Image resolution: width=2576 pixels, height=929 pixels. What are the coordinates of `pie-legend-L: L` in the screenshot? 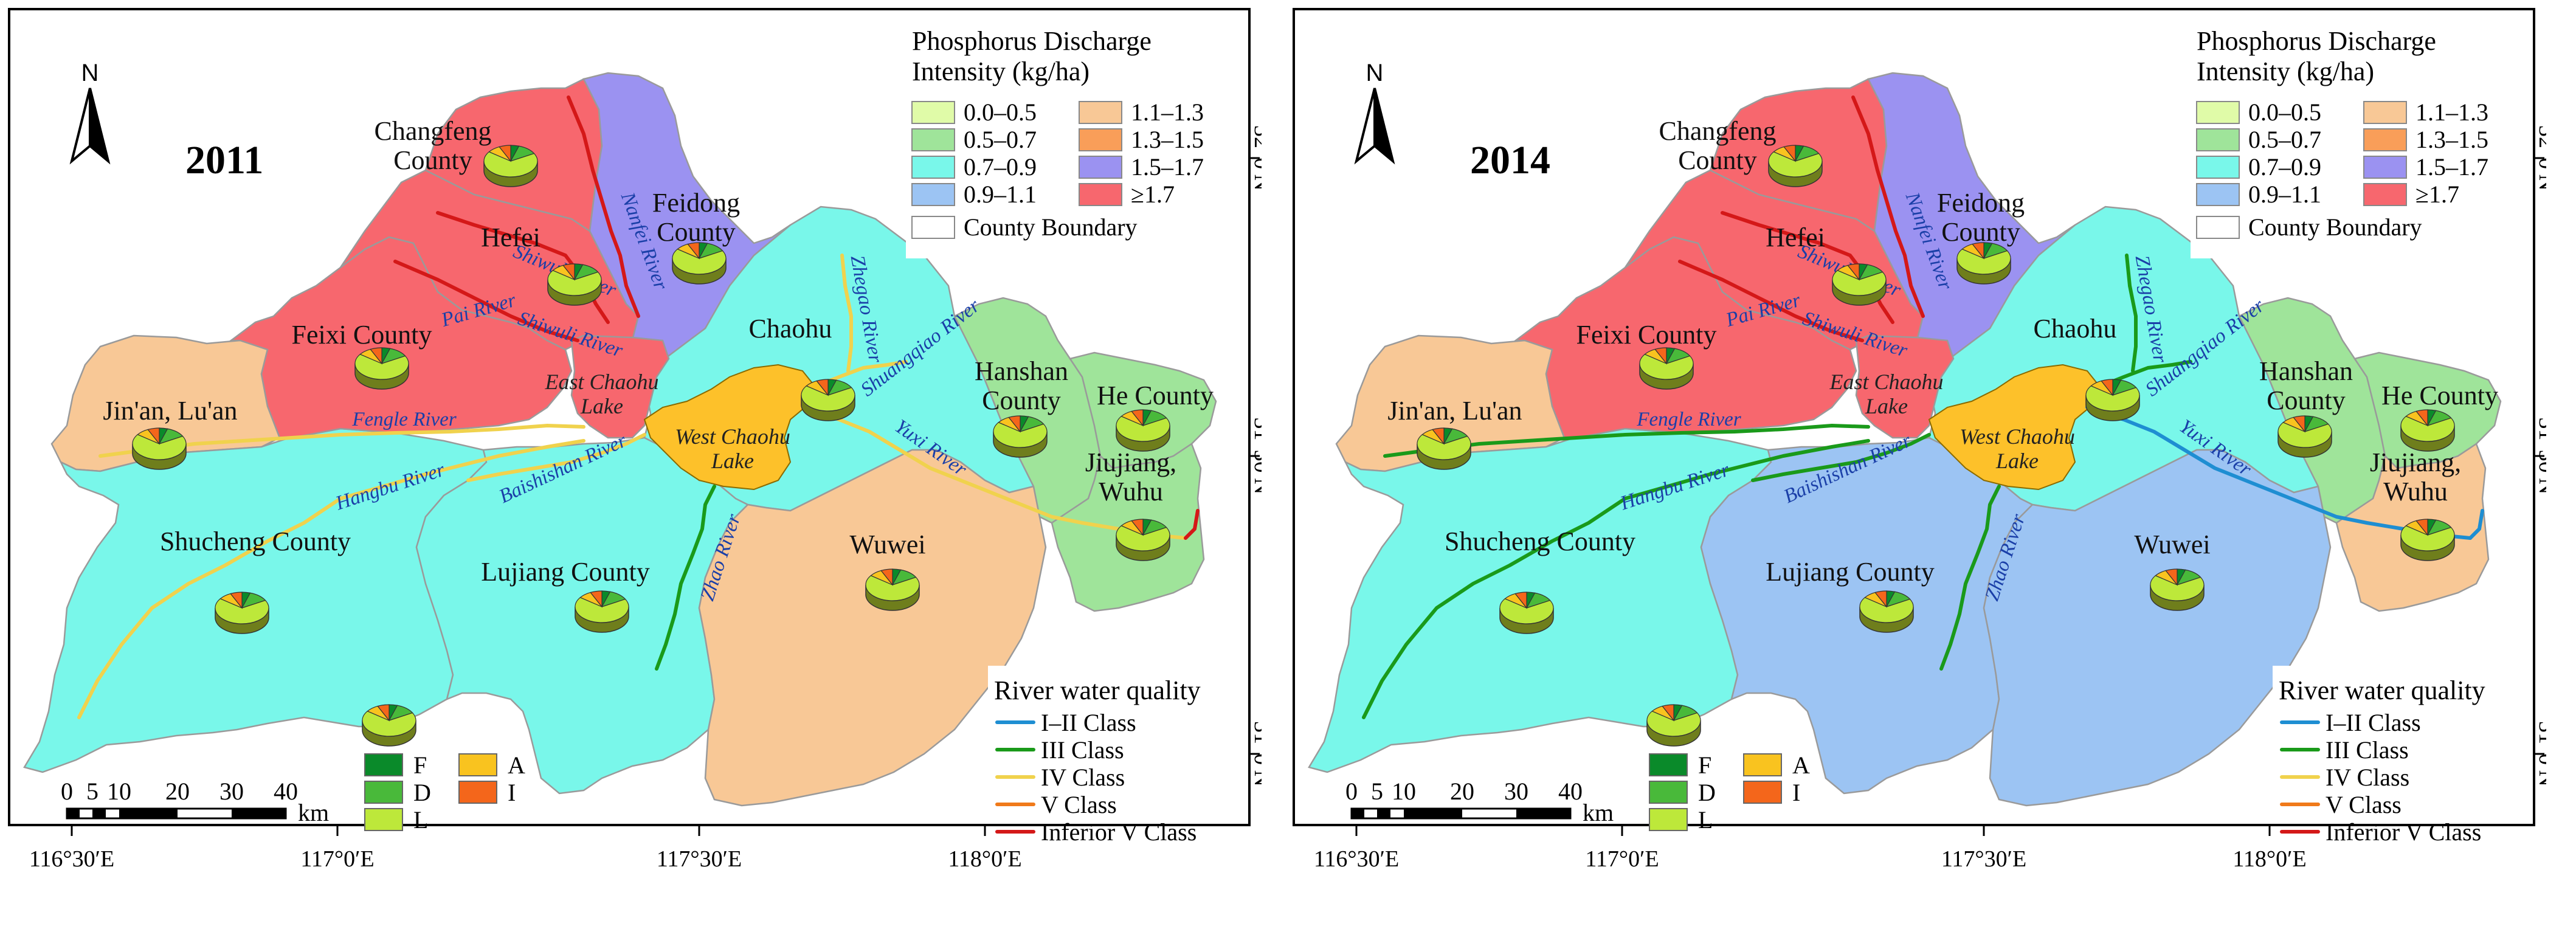 It's located at (420, 820).